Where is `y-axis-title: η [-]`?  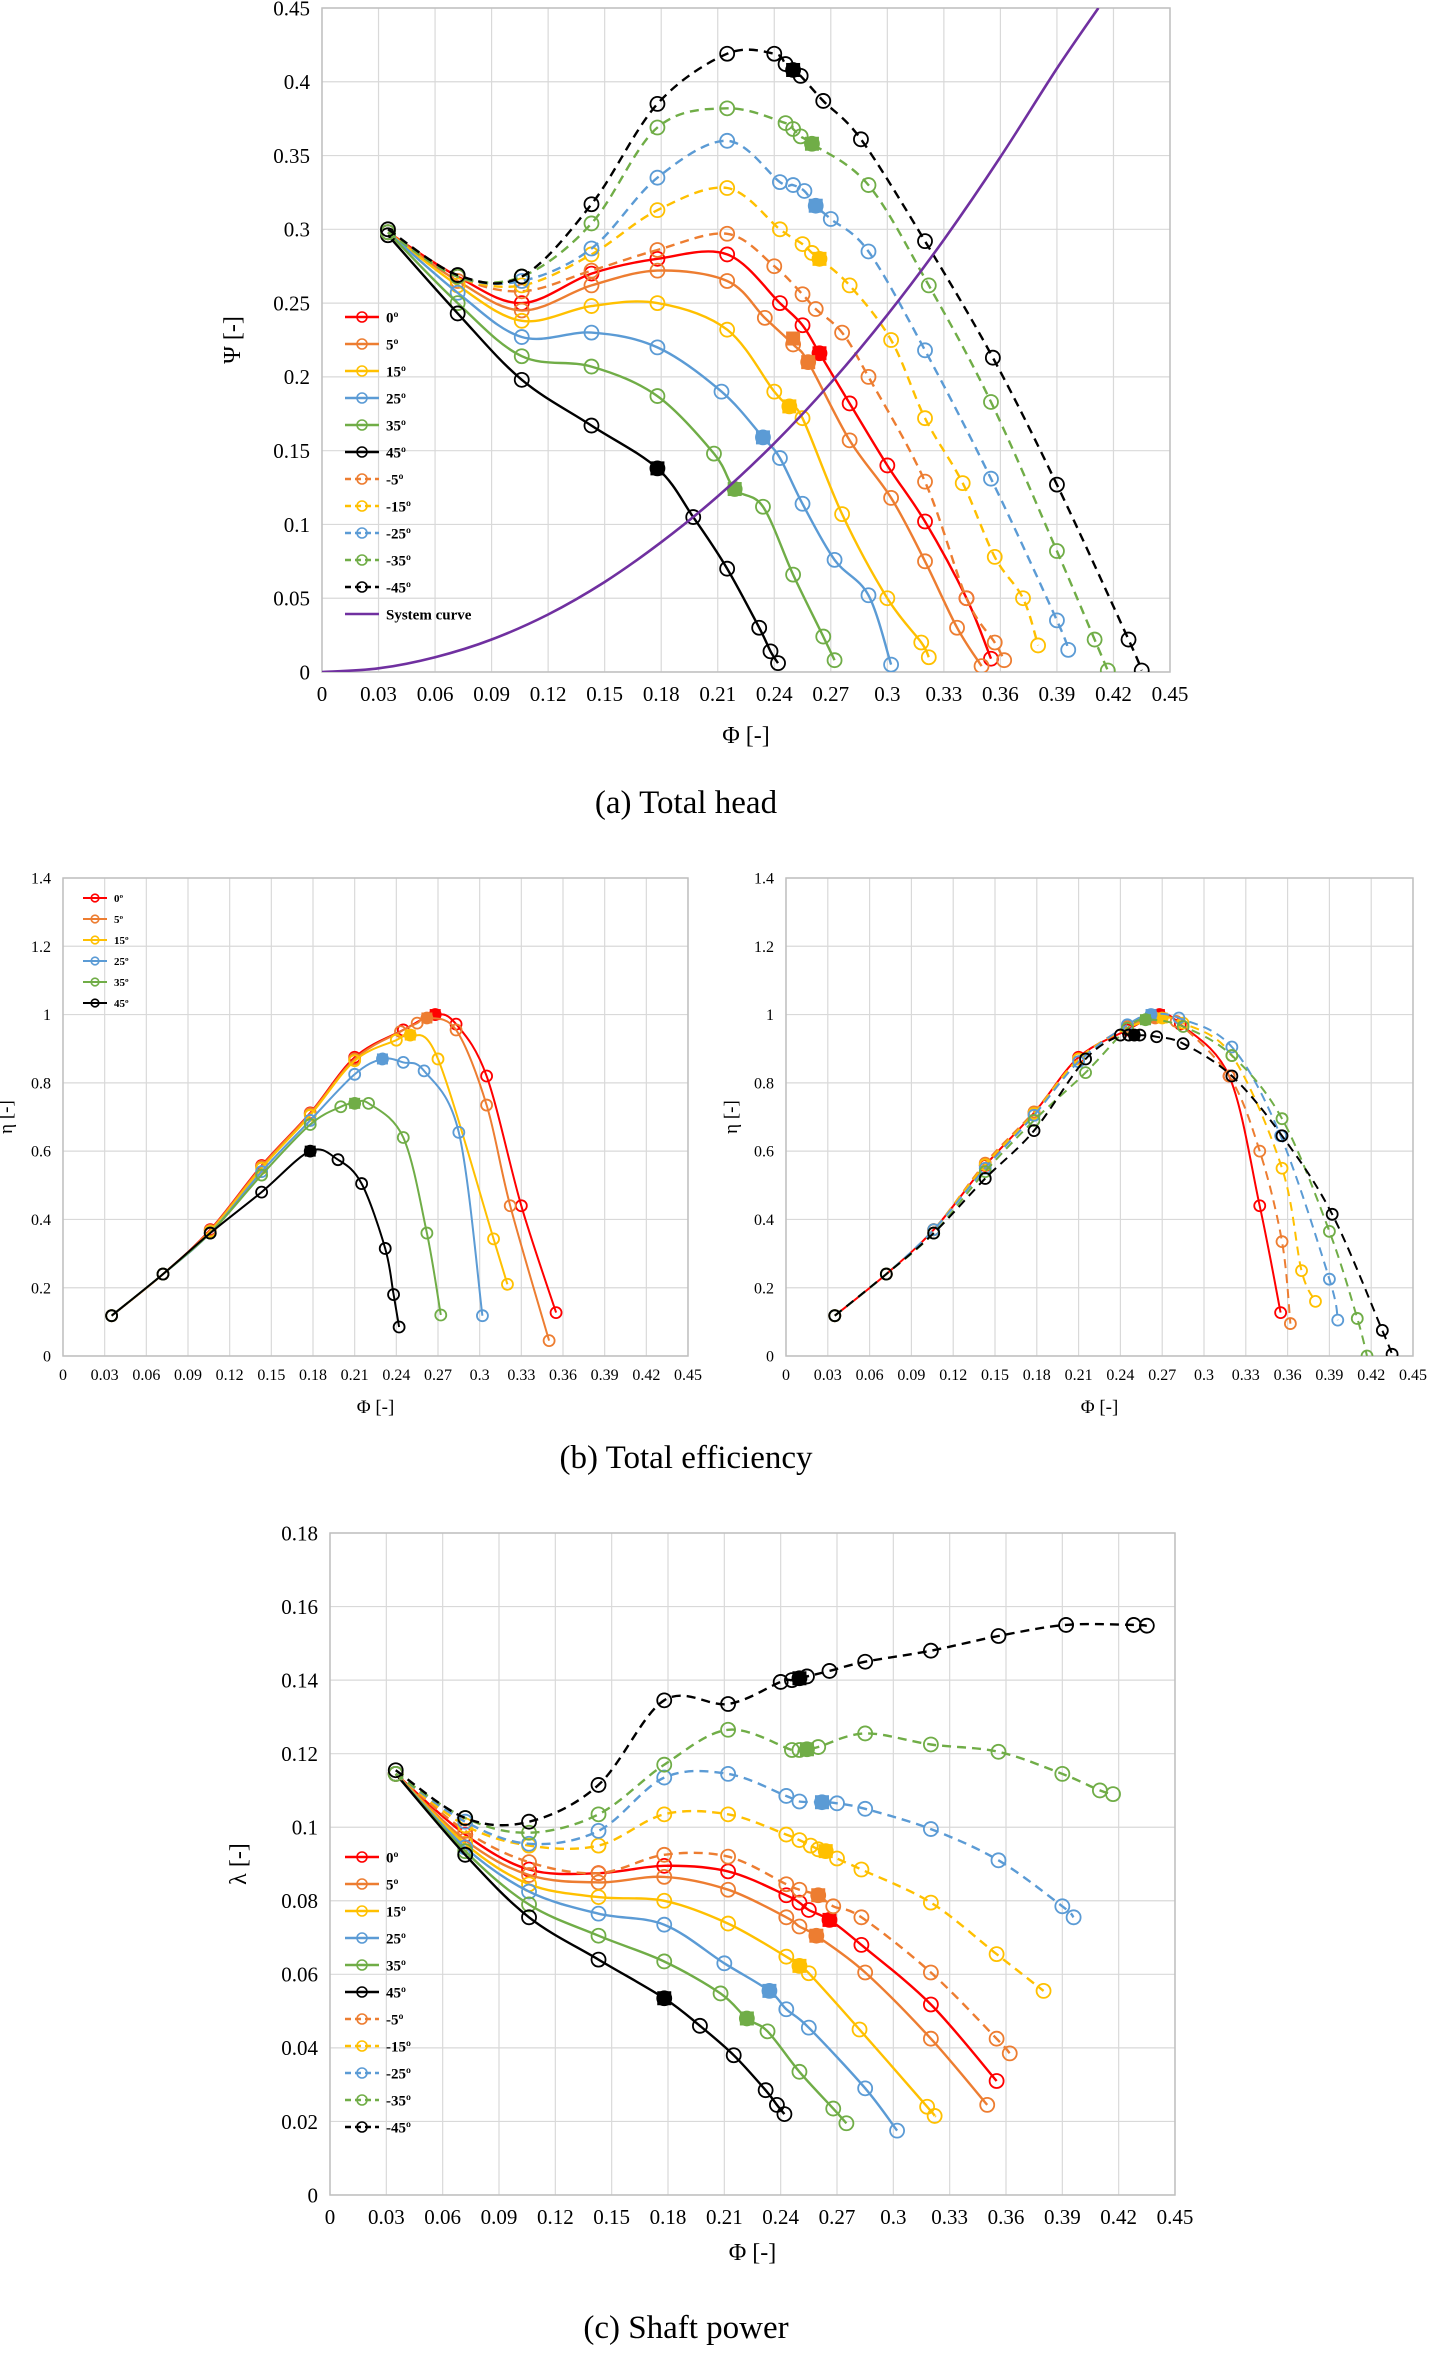 y-axis-title: η [-] is located at coordinates (8, 1117).